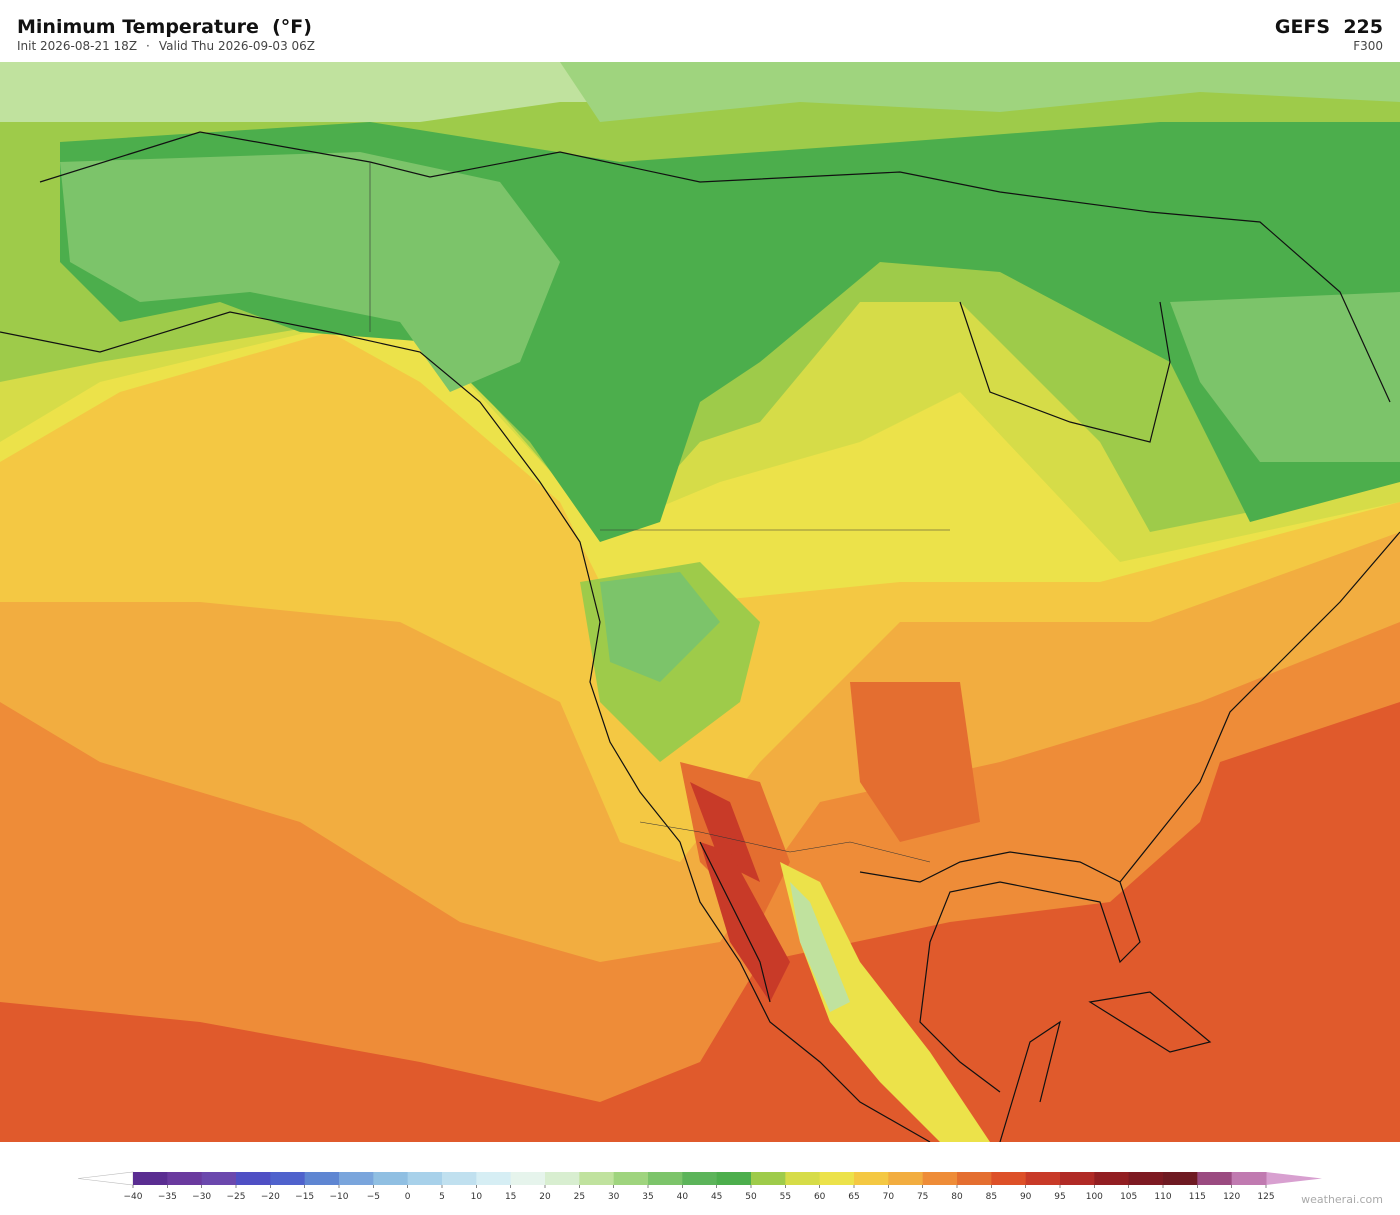 The height and width of the screenshot is (1215, 1400). I want to click on colorbar-tick-label: −25, so click(236, 1197).